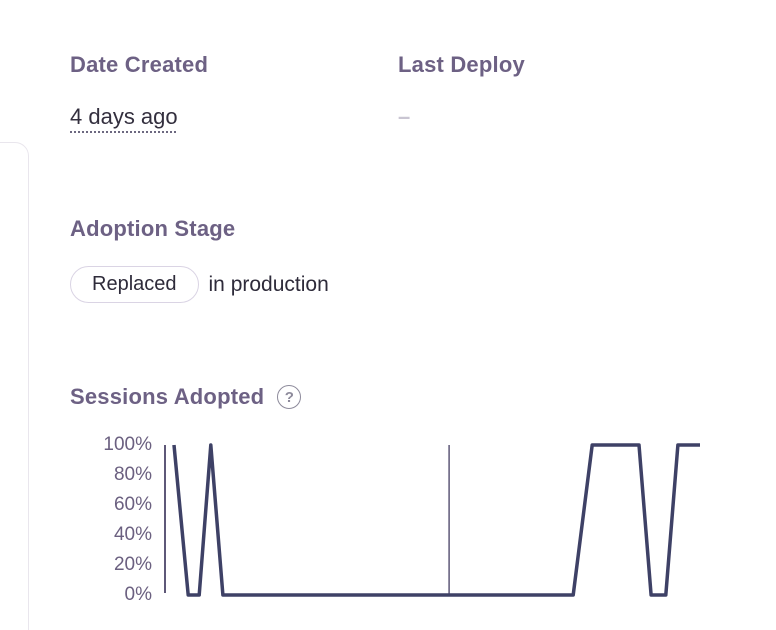  I want to click on y-axis-tick-label: 40%, so click(132, 534).